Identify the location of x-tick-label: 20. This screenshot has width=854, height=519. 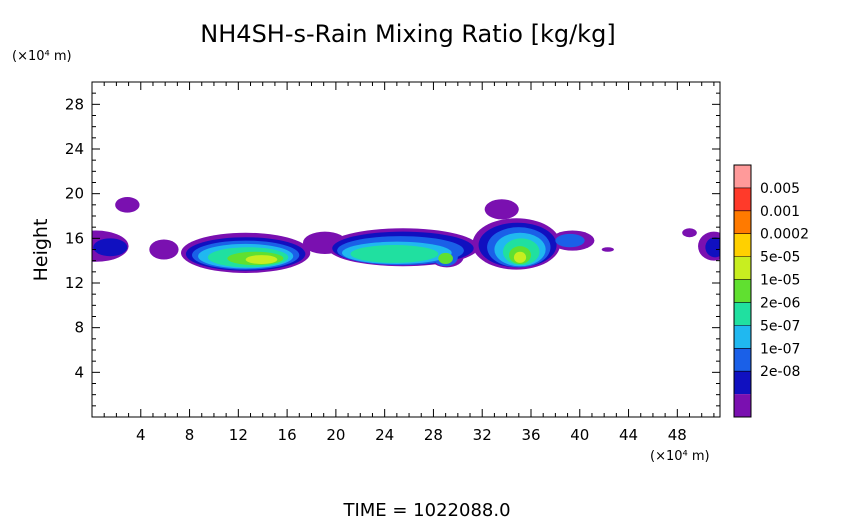
(335, 435).